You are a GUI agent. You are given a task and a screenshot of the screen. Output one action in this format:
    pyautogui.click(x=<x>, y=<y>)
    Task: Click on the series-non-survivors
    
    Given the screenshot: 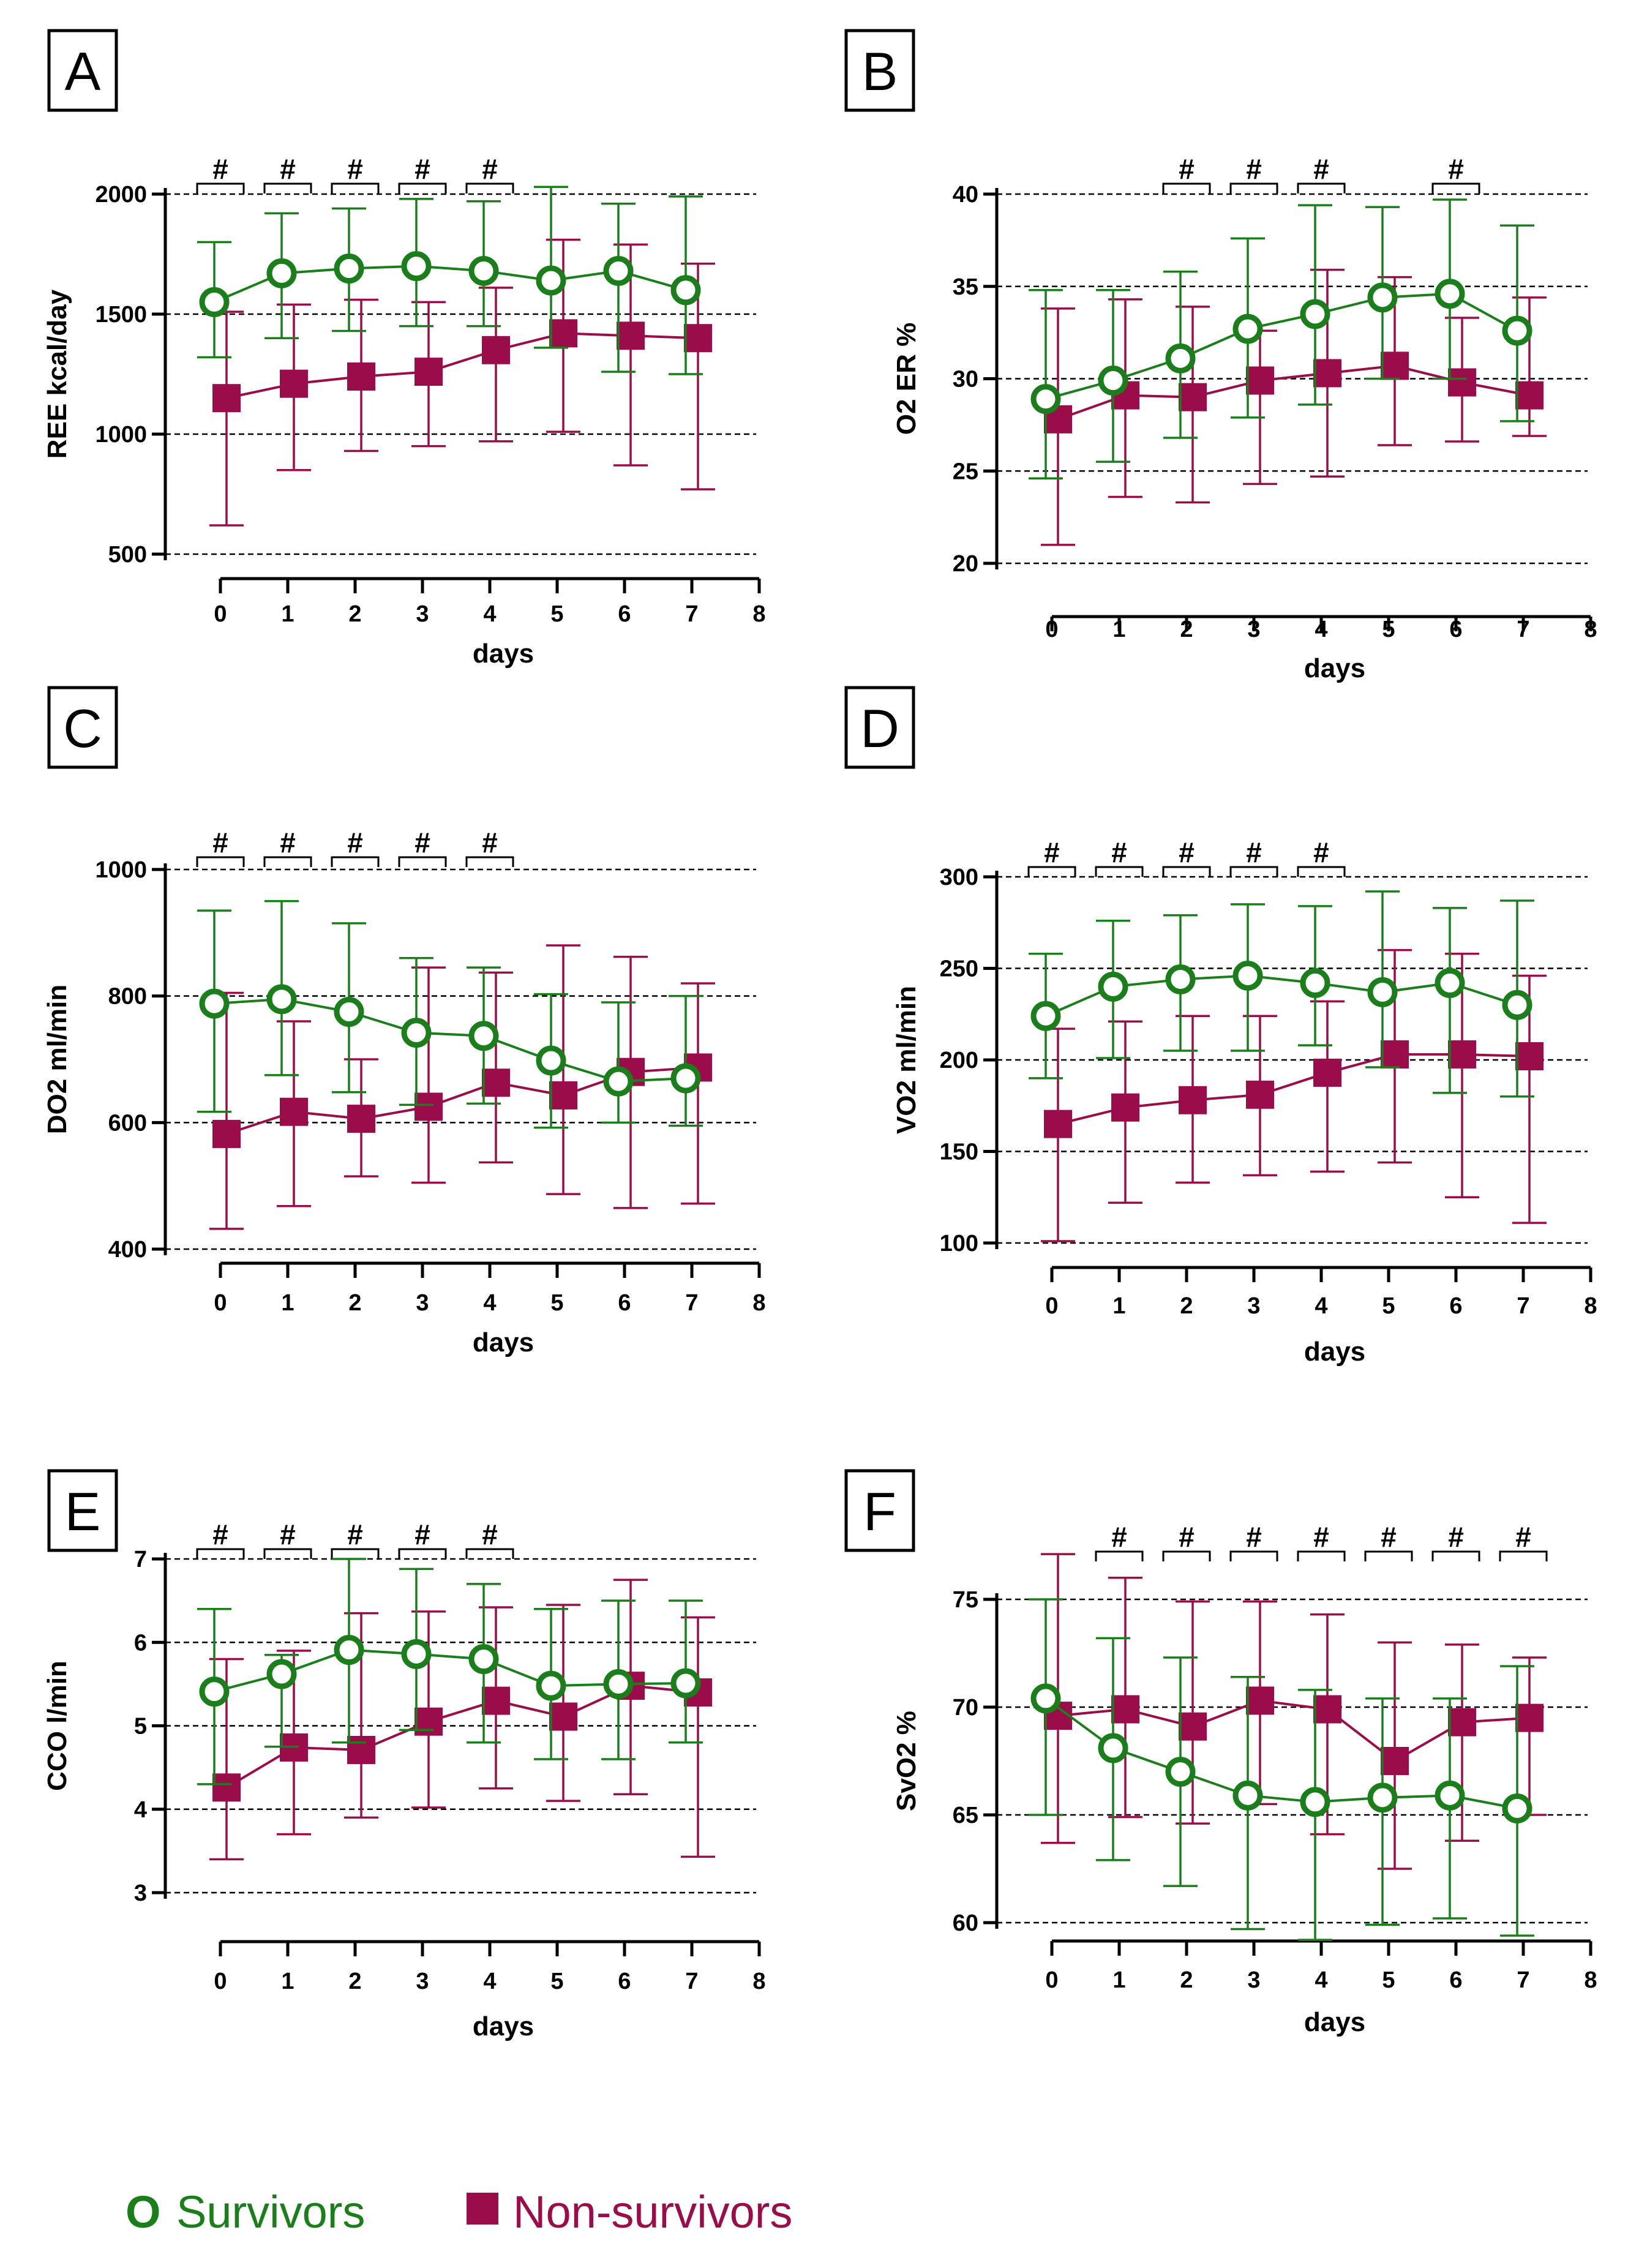 What is the action you would take?
    pyautogui.click(x=1294, y=1711)
    